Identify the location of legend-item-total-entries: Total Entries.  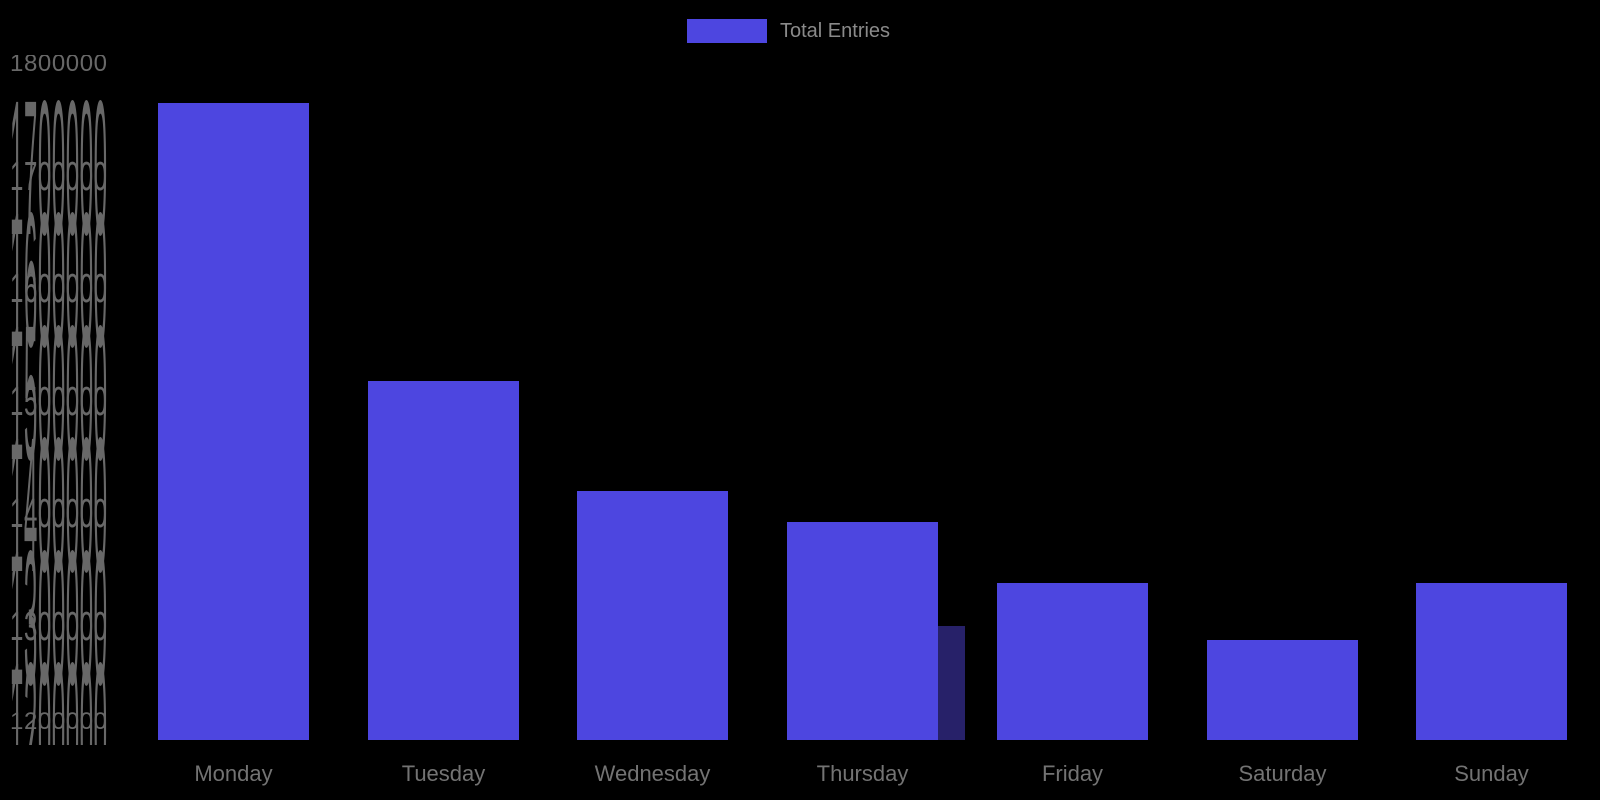
(788, 31).